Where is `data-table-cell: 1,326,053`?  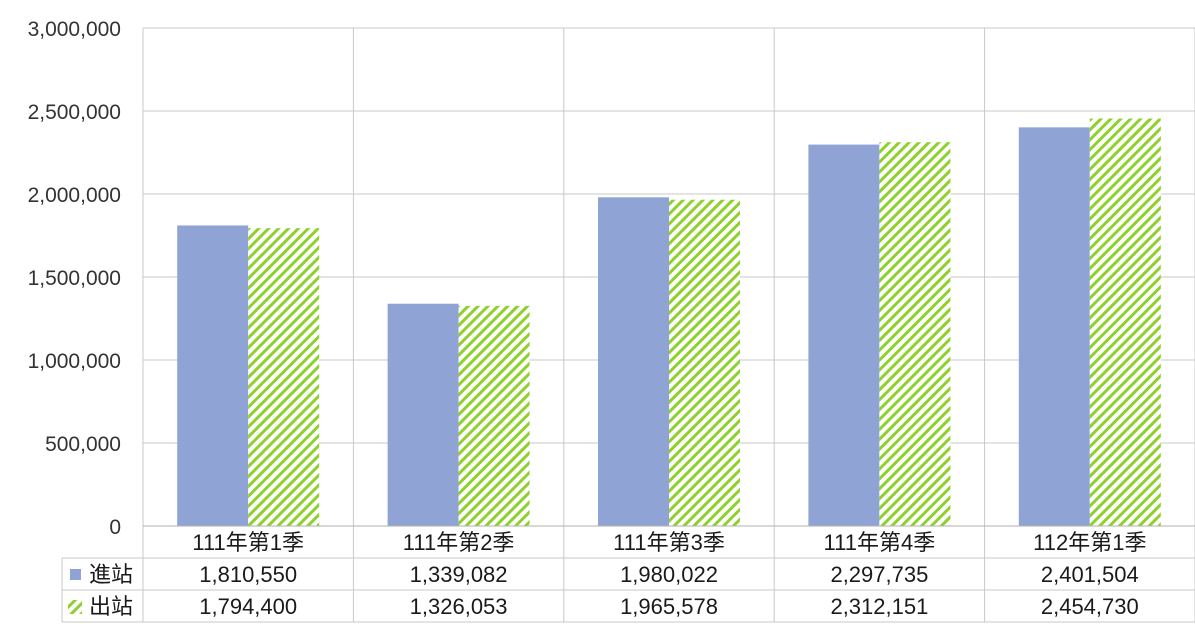
data-table-cell: 1,326,053 is located at coordinates (459, 606).